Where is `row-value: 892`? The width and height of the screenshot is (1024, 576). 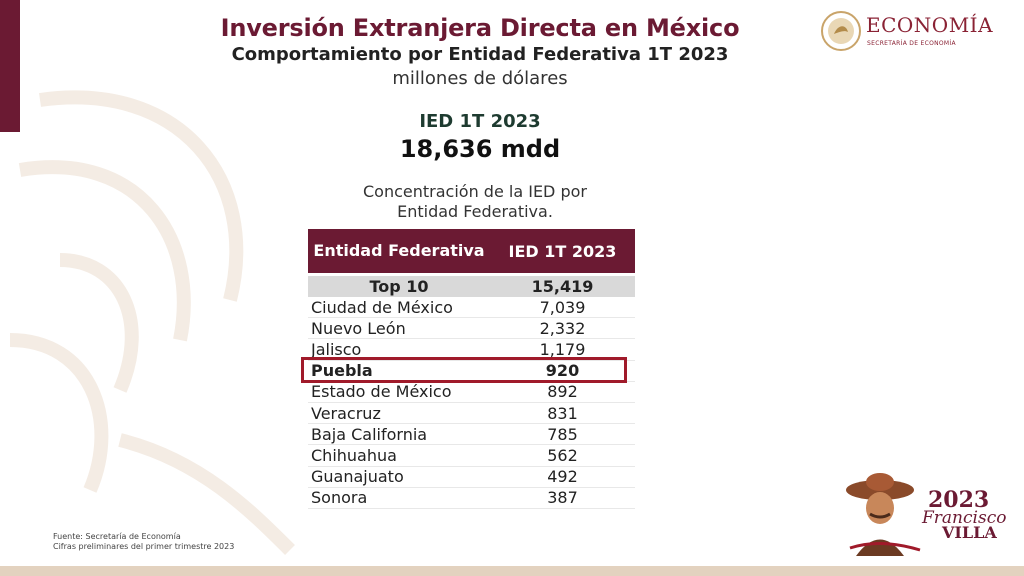
row-value: 892 is located at coordinates (562, 392).